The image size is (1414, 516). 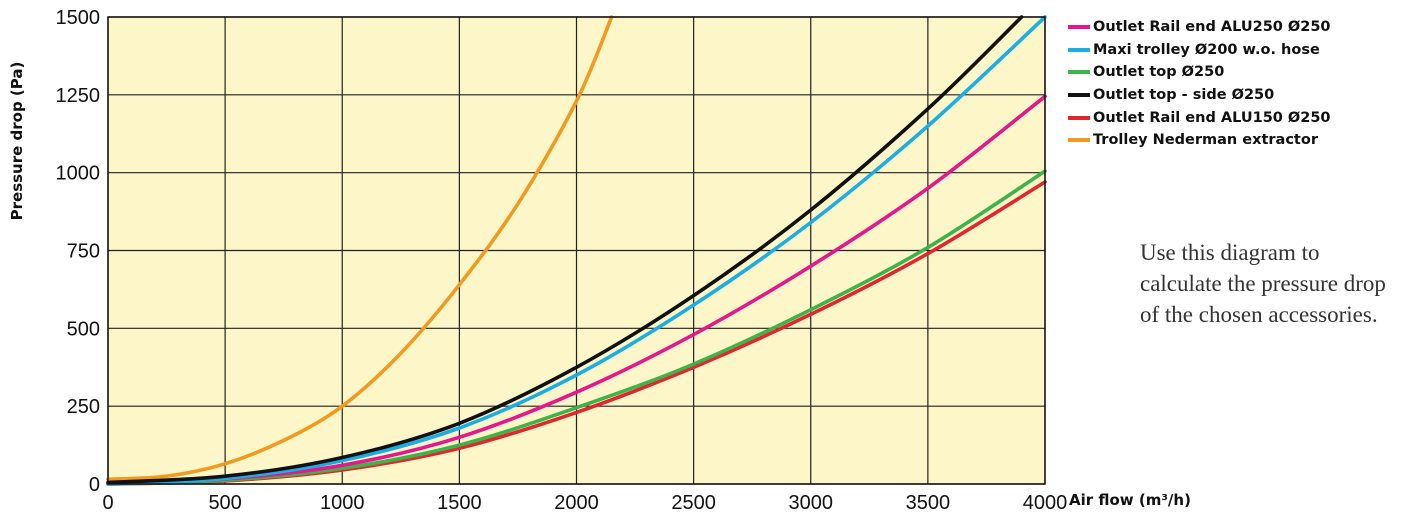 What do you see at coordinates (1205, 140) in the screenshot?
I see `legend-label: Trolley Nederman extractor` at bounding box center [1205, 140].